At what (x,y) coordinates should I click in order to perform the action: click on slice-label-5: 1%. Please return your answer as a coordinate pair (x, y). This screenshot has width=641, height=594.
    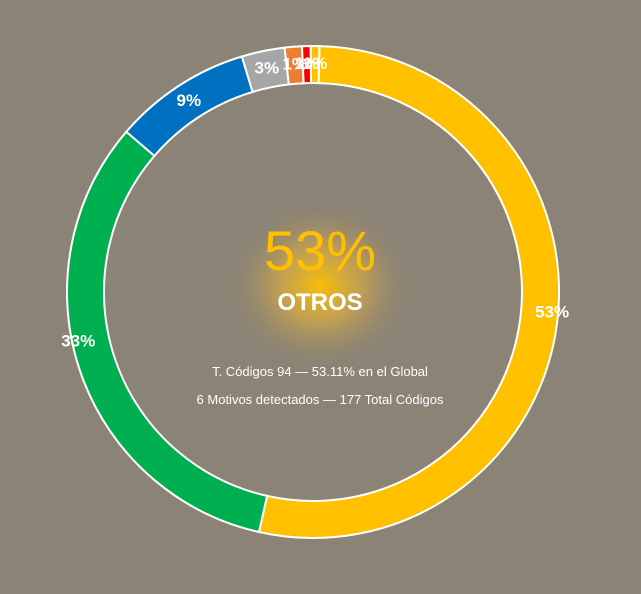
    Looking at the image, I should click on (294, 64).